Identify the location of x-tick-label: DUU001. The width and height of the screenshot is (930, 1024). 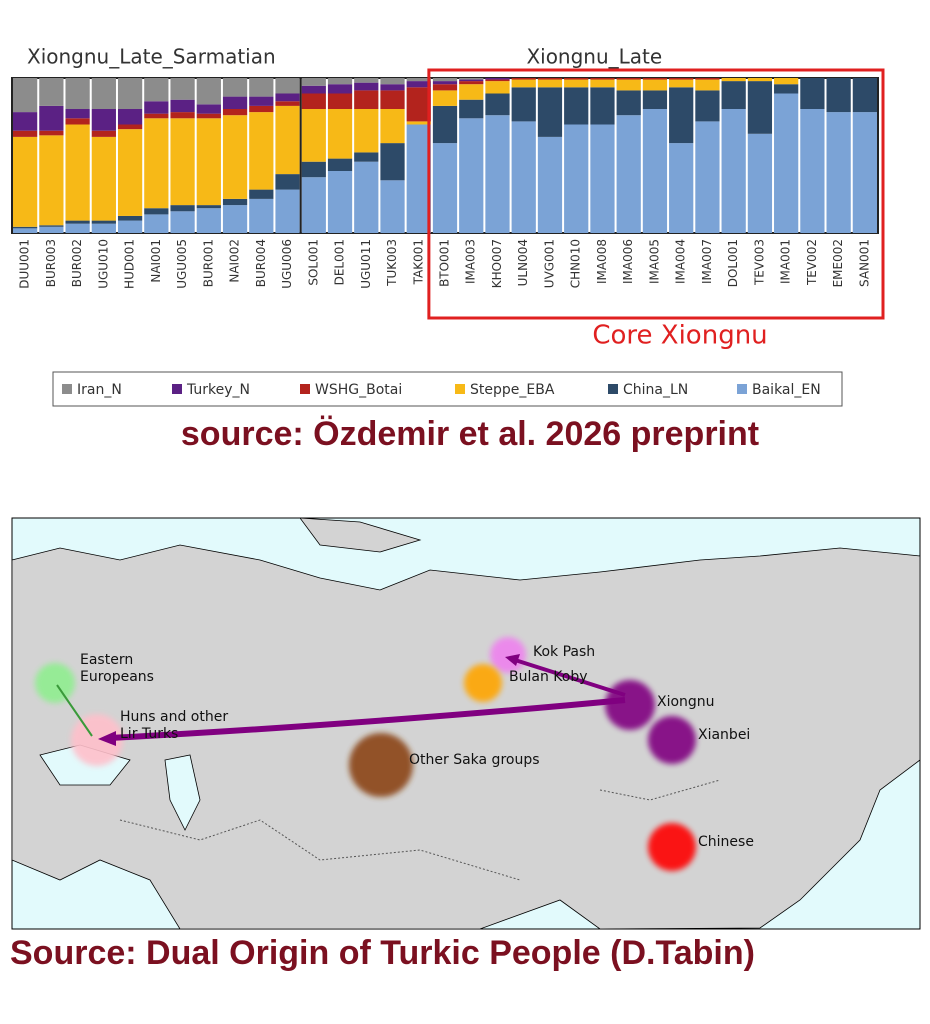
(25, 264).